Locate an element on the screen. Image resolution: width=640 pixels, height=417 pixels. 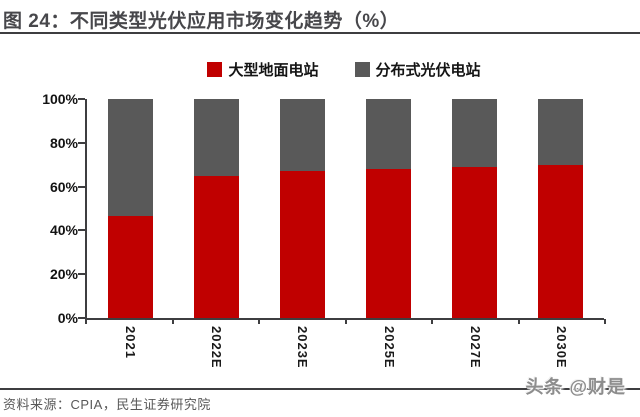
bar-segment-大型地面电站-2022E is located at coordinates (216, 246).